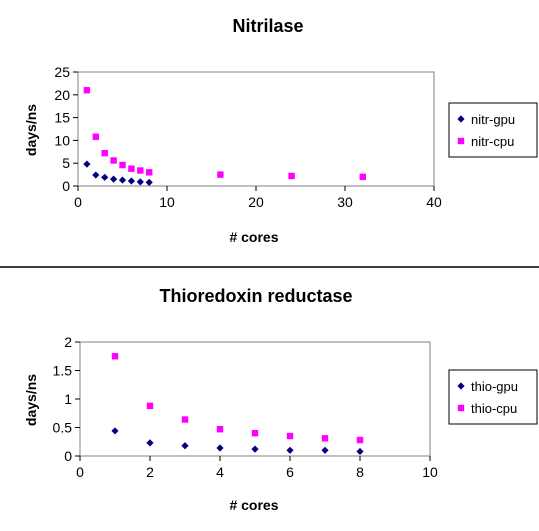 The height and width of the screenshot is (531, 539). Describe the element at coordinates (345, 202) in the screenshot. I see `x-tick-label: 30` at that location.